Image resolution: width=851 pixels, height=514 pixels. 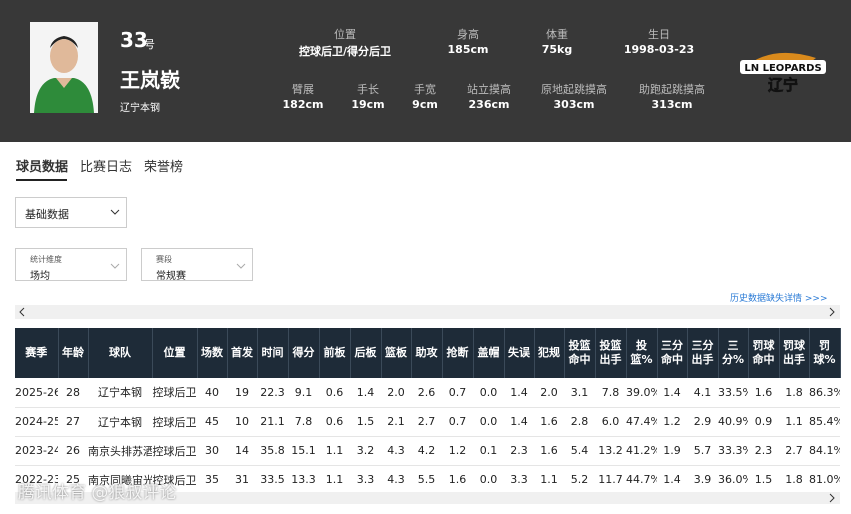 What do you see at coordinates (702, 422) in the screenshot?
I see `table-cell: 2.9` at bounding box center [702, 422].